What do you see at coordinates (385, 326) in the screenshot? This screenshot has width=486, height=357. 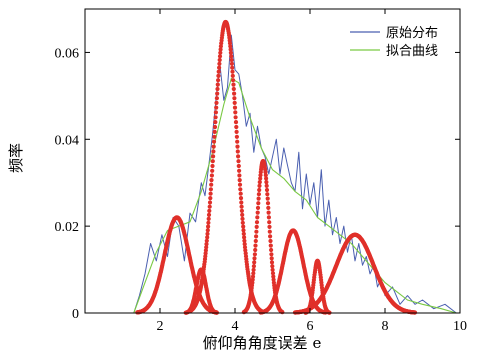 I see `x-tick-label: 8` at bounding box center [385, 326].